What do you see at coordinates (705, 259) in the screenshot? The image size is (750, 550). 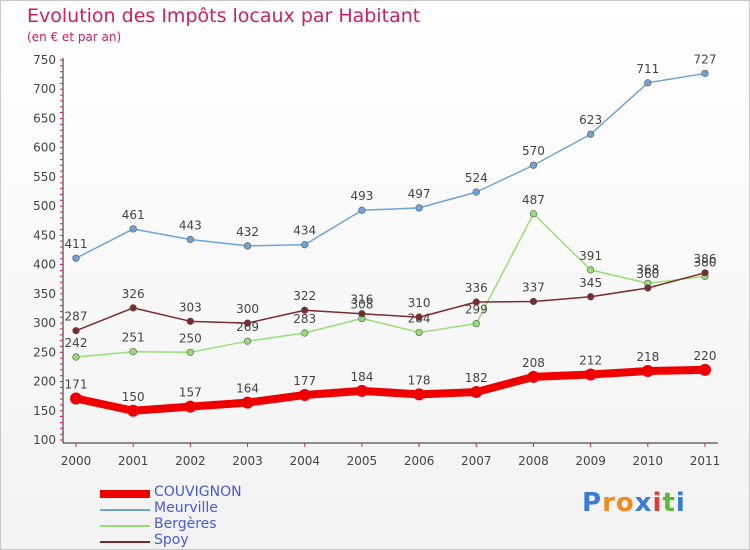 I see `data-label-spoy: 386` at bounding box center [705, 259].